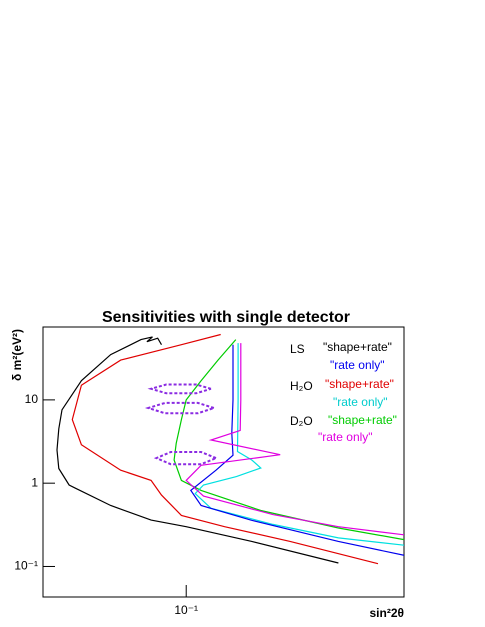  Describe the element at coordinates (26, 566) in the screenshot. I see `y-tick-label: 10⁻¹` at that location.